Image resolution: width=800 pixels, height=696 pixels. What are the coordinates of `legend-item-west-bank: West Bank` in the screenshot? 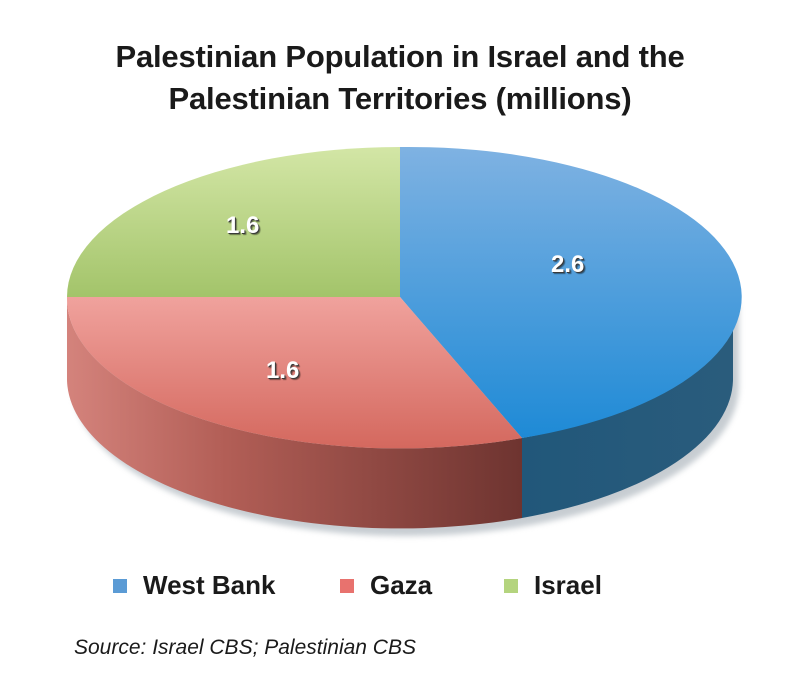 It's located at (194, 585).